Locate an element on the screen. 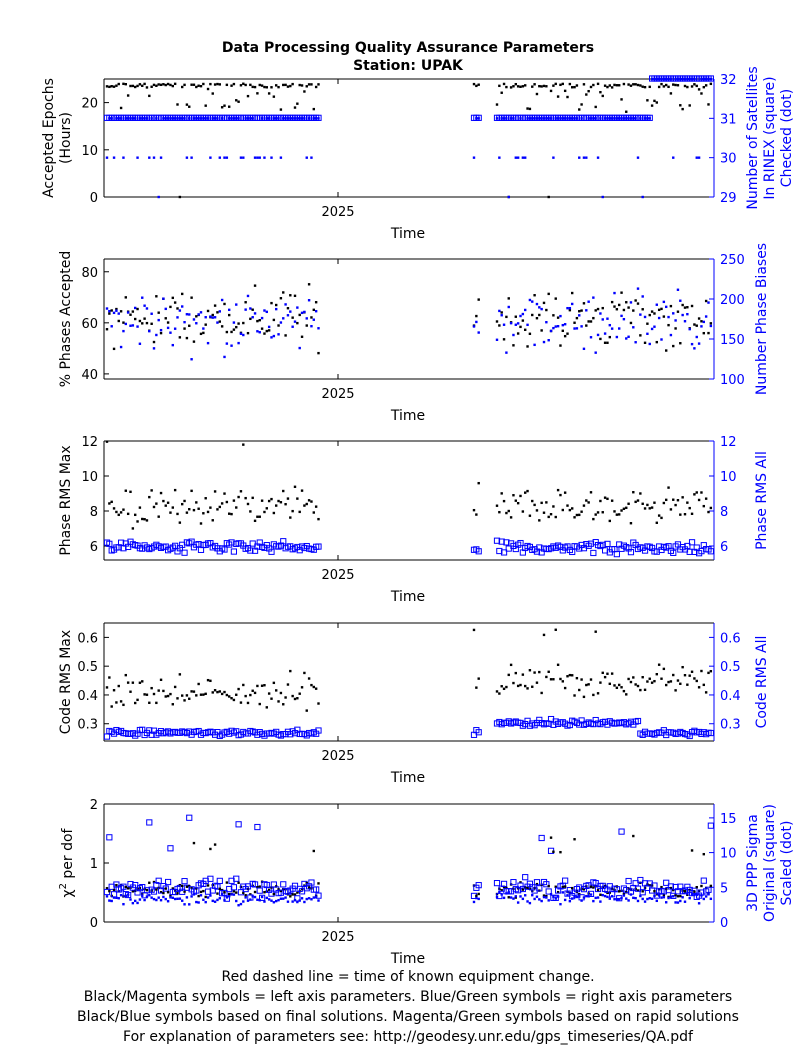 This screenshot has height=1050, width=800. data-point-sigma-original is located at coordinates (663, 891).